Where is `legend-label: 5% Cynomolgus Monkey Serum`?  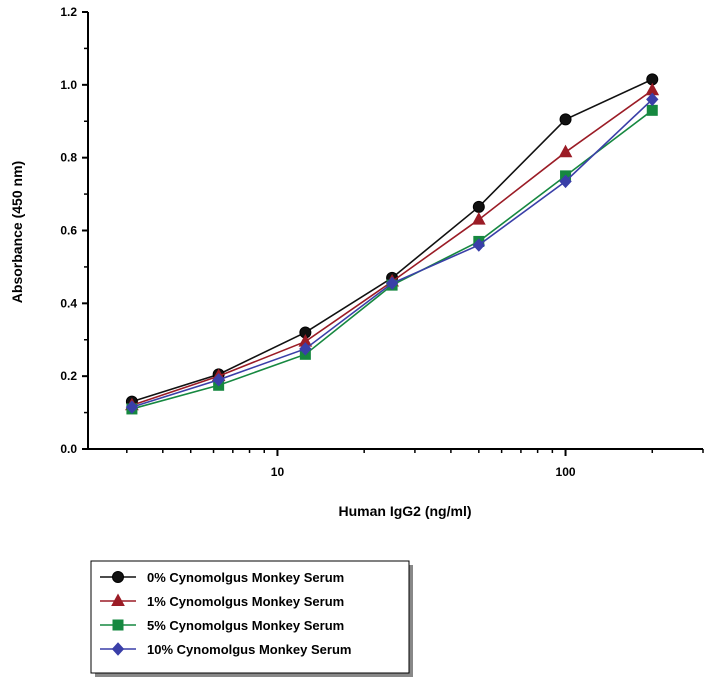 legend-label: 5% Cynomolgus Monkey Serum is located at coordinates (245, 625).